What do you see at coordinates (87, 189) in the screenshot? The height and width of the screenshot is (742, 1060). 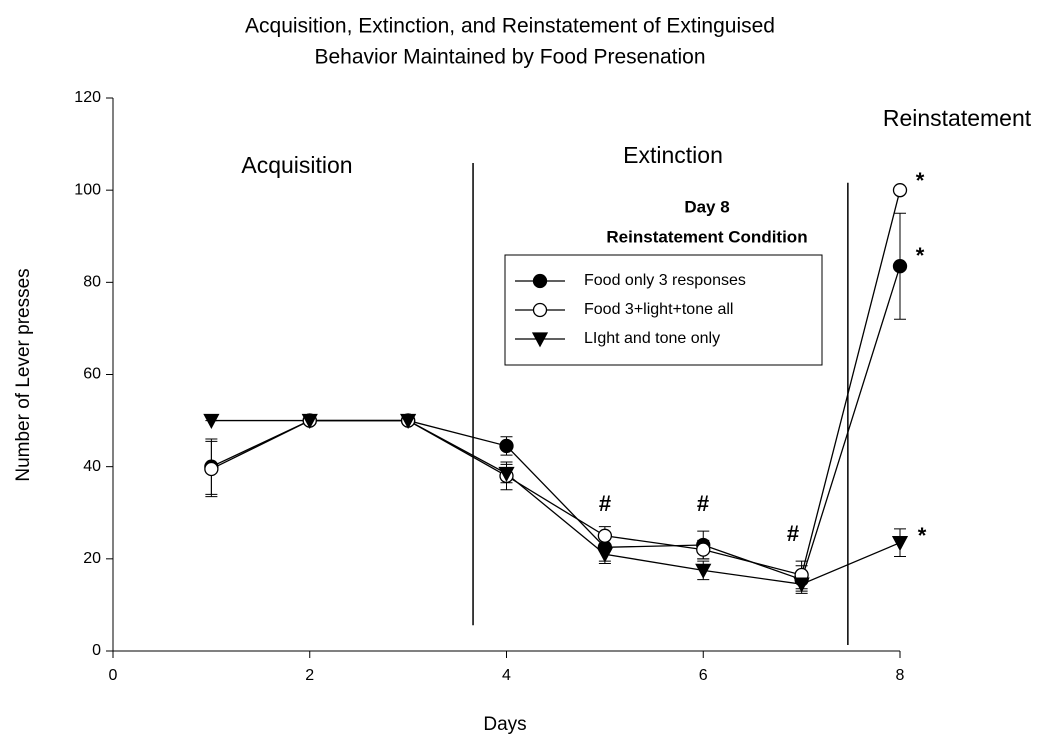 I see `y-tick-label: 100` at bounding box center [87, 189].